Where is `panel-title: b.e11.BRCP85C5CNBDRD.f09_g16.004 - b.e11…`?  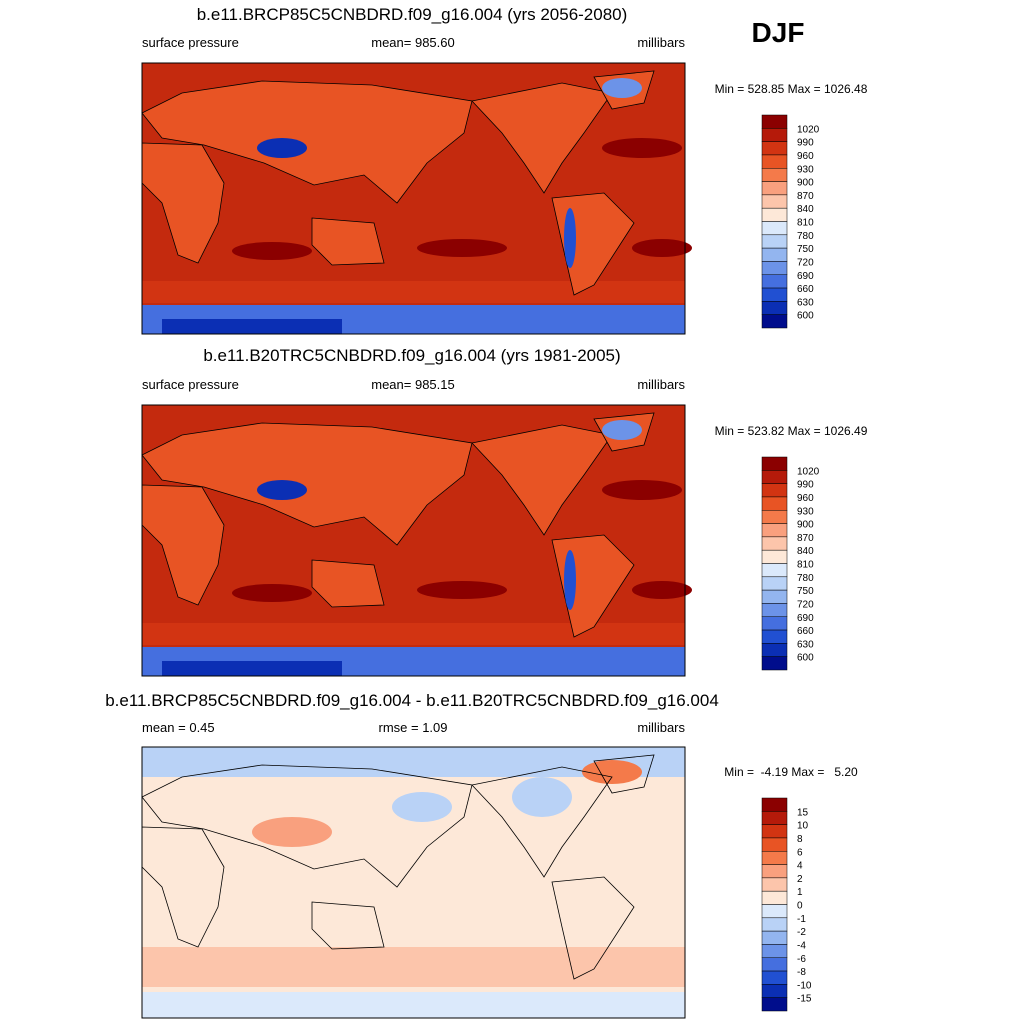
panel-title: b.e11.BRCP85C5CNBDRD.f09_g16.004 - b.e11… is located at coordinates (412, 700).